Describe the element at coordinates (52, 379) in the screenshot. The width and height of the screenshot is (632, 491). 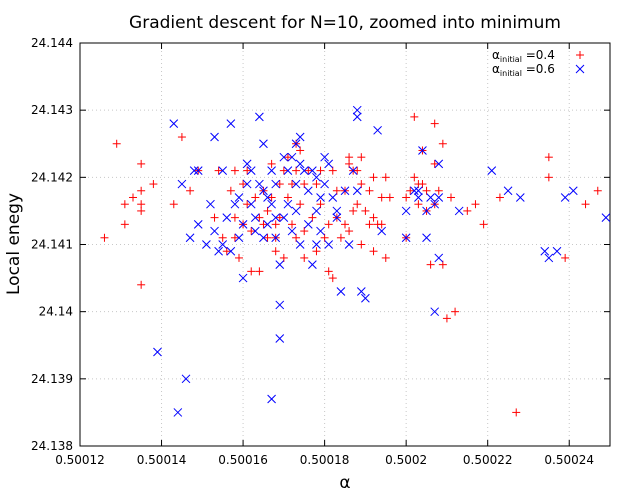
I see `y-tick-label: 24.139` at that location.